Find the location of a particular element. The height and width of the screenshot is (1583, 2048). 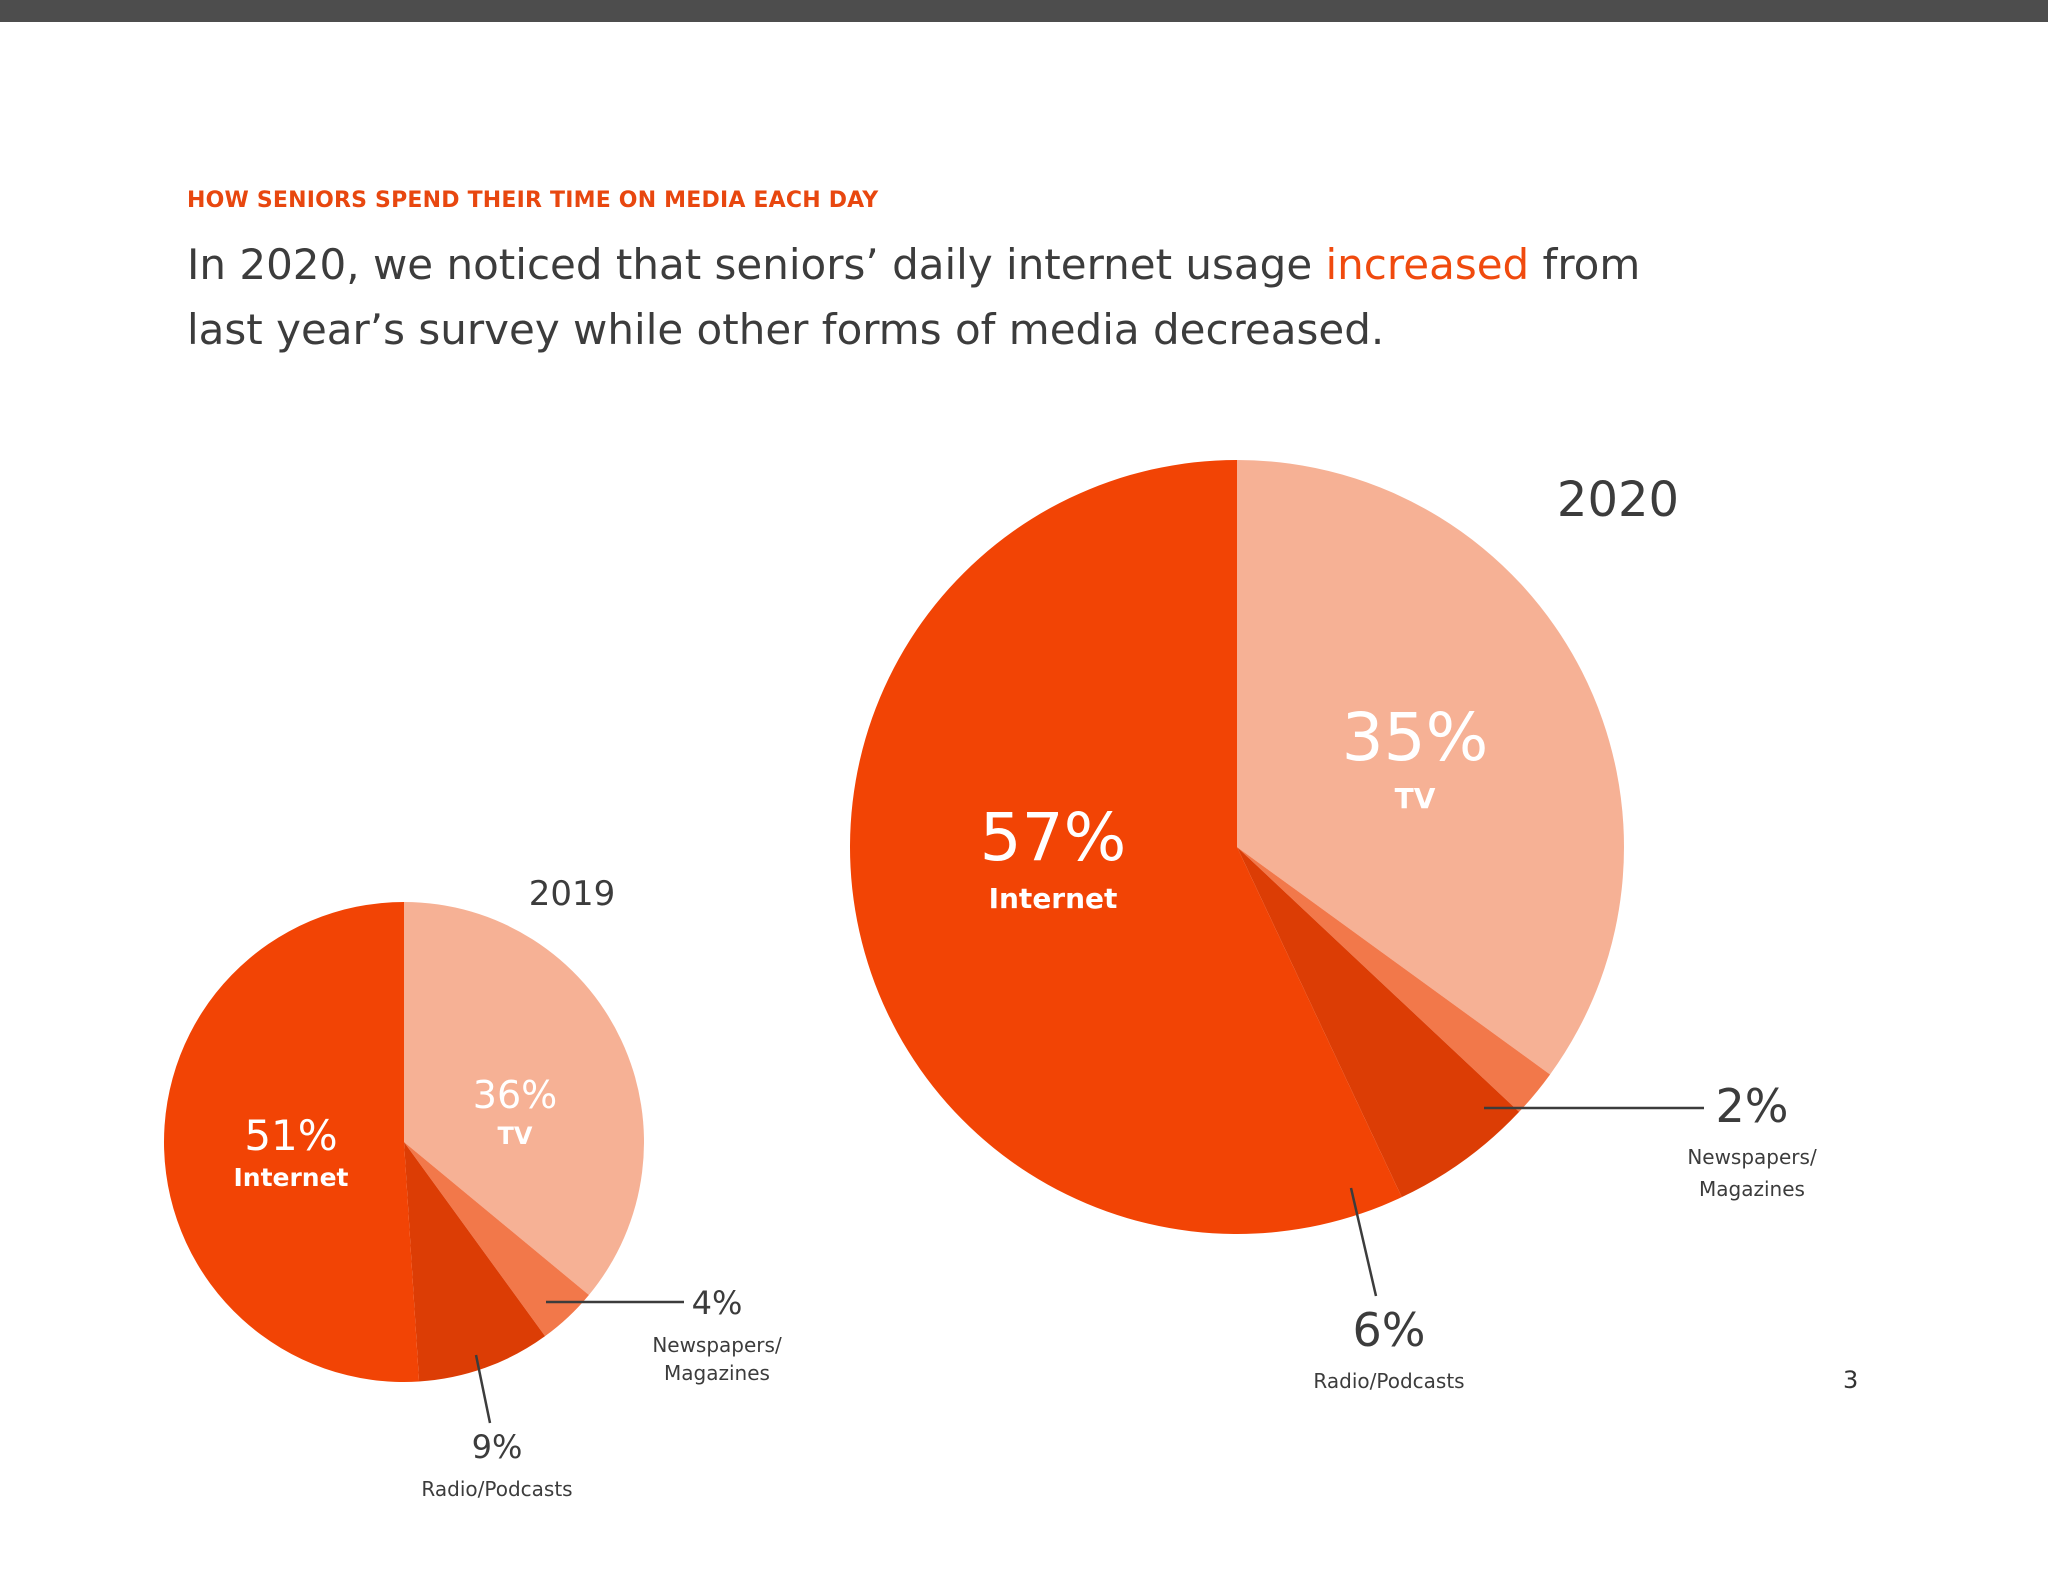

slice-percent-tv-2020: 35% is located at coordinates (1415, 737).